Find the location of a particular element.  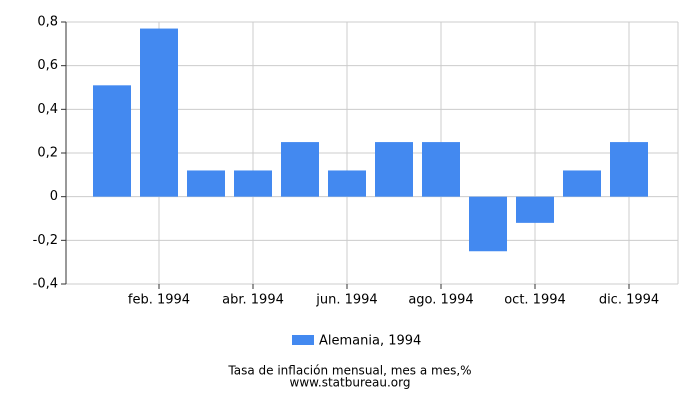

source: www.statbureau.org is located at coordinates (350, 383).